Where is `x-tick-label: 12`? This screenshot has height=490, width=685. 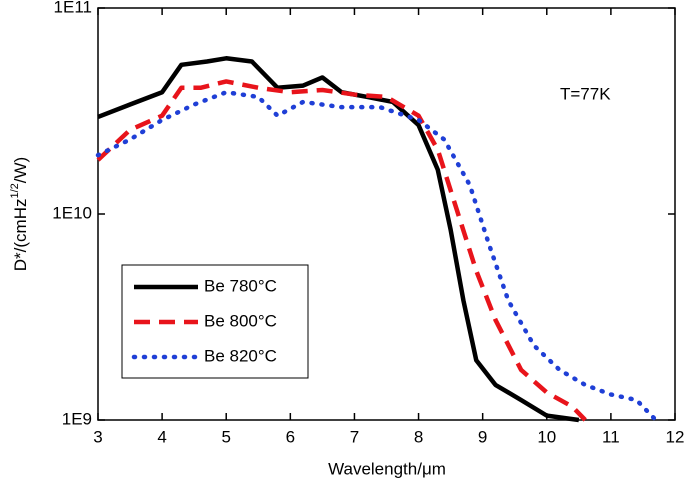
x-tick-label: 12 is located at coordinates (675, 436).